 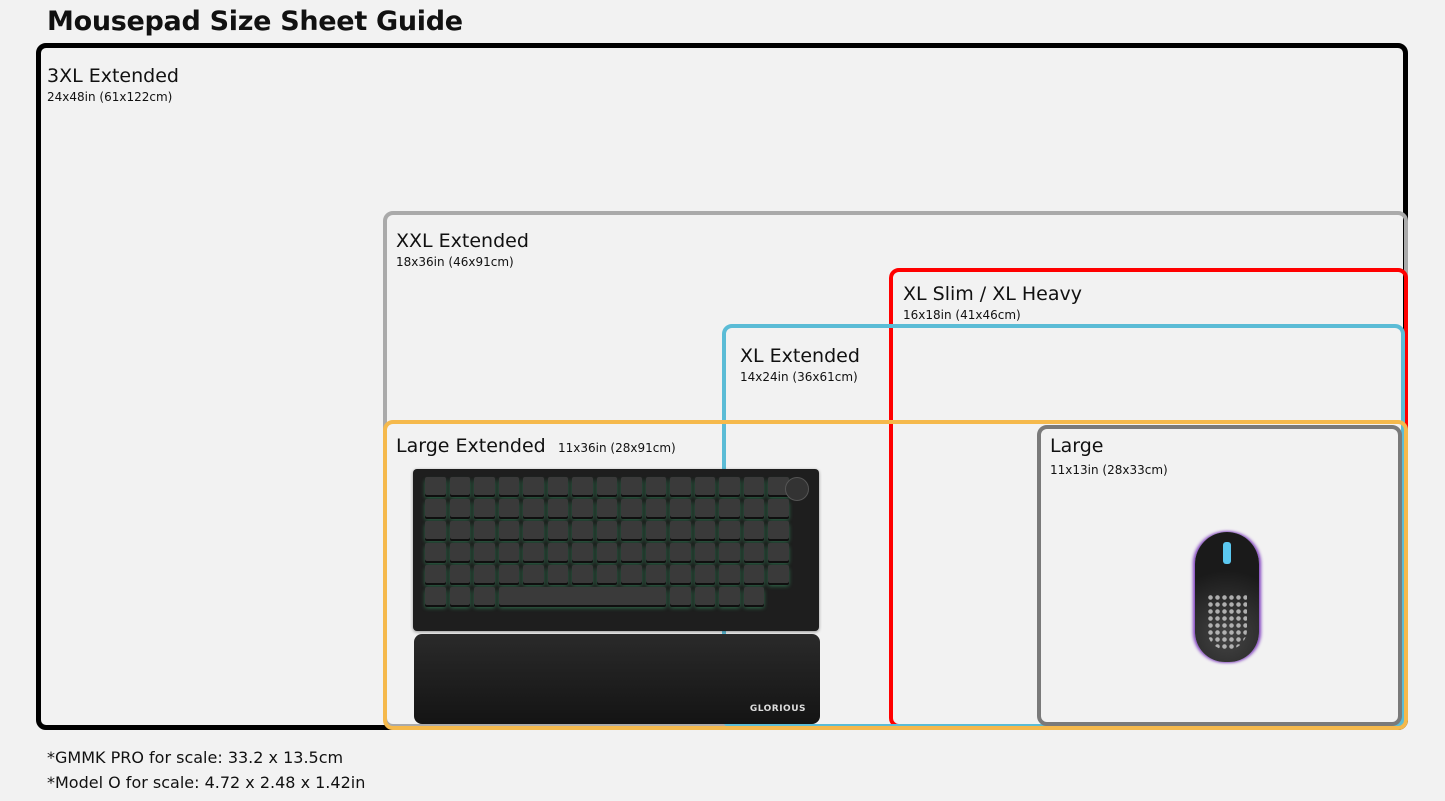 What do you see at coordinates (1077, 446) in the screenshot?
I see `label-large: Large` at bounding box center [1077, 446].